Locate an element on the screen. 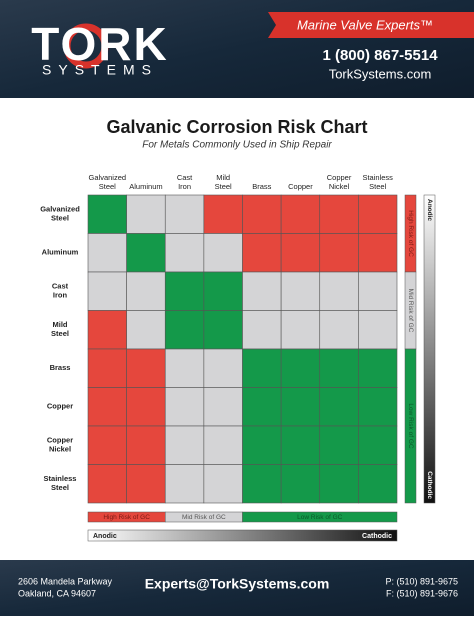  column-label: Galvanized is located at coordinates (108, 177).